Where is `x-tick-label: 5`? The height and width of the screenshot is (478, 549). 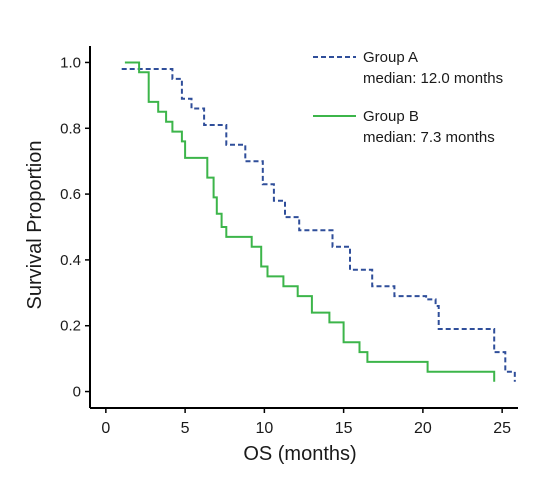
x-tick-label: 5 is located at coordinates (185, 428).